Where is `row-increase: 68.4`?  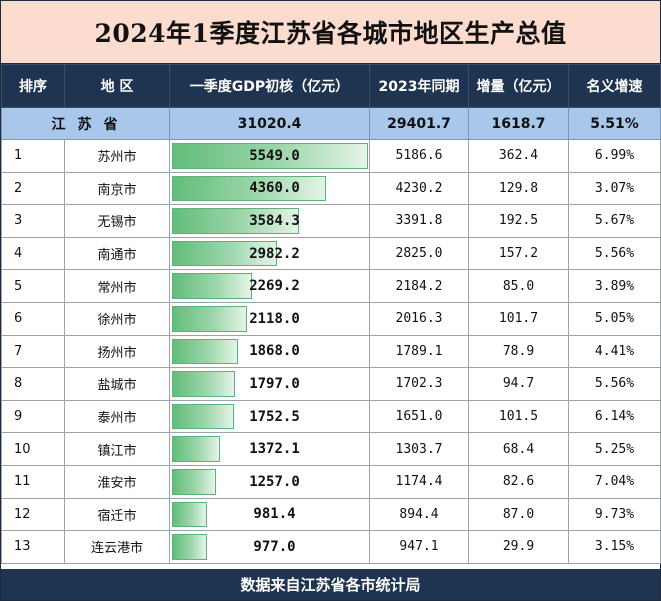 row-increase: 68.4 is located at coordinates (518, 449).